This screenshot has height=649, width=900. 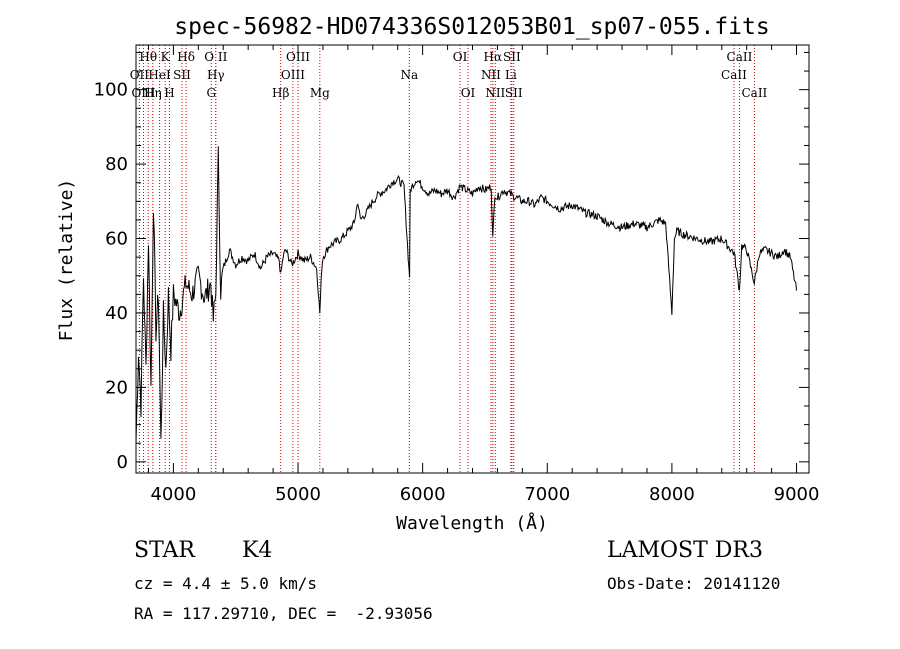 I want to click on y-tick-label: 40, so click(x=116, y=313).